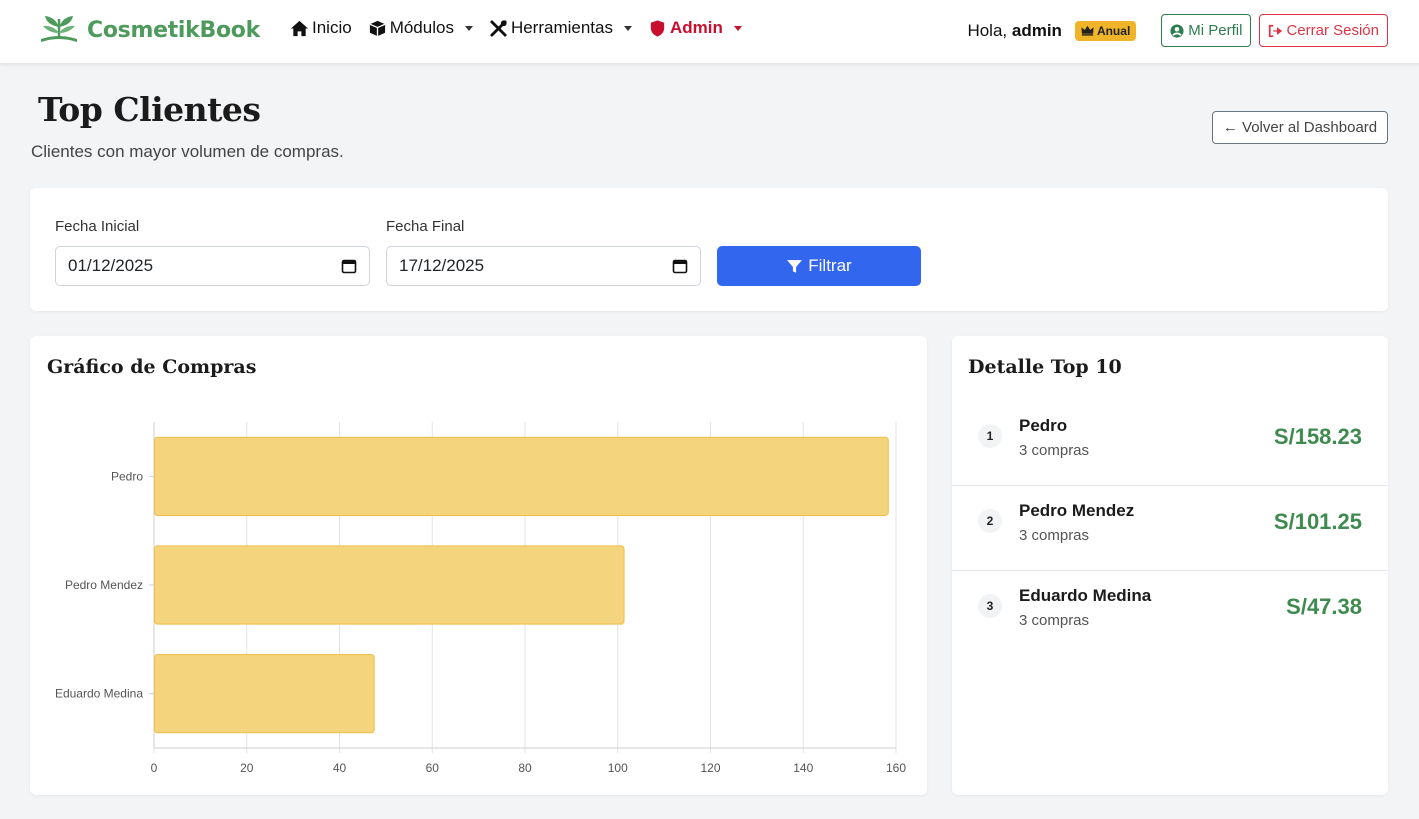 This screenshot has height=819, width=1419. Describe the element at coordinates (377, 28) in the screenshot. I see `box-icon` at that location.